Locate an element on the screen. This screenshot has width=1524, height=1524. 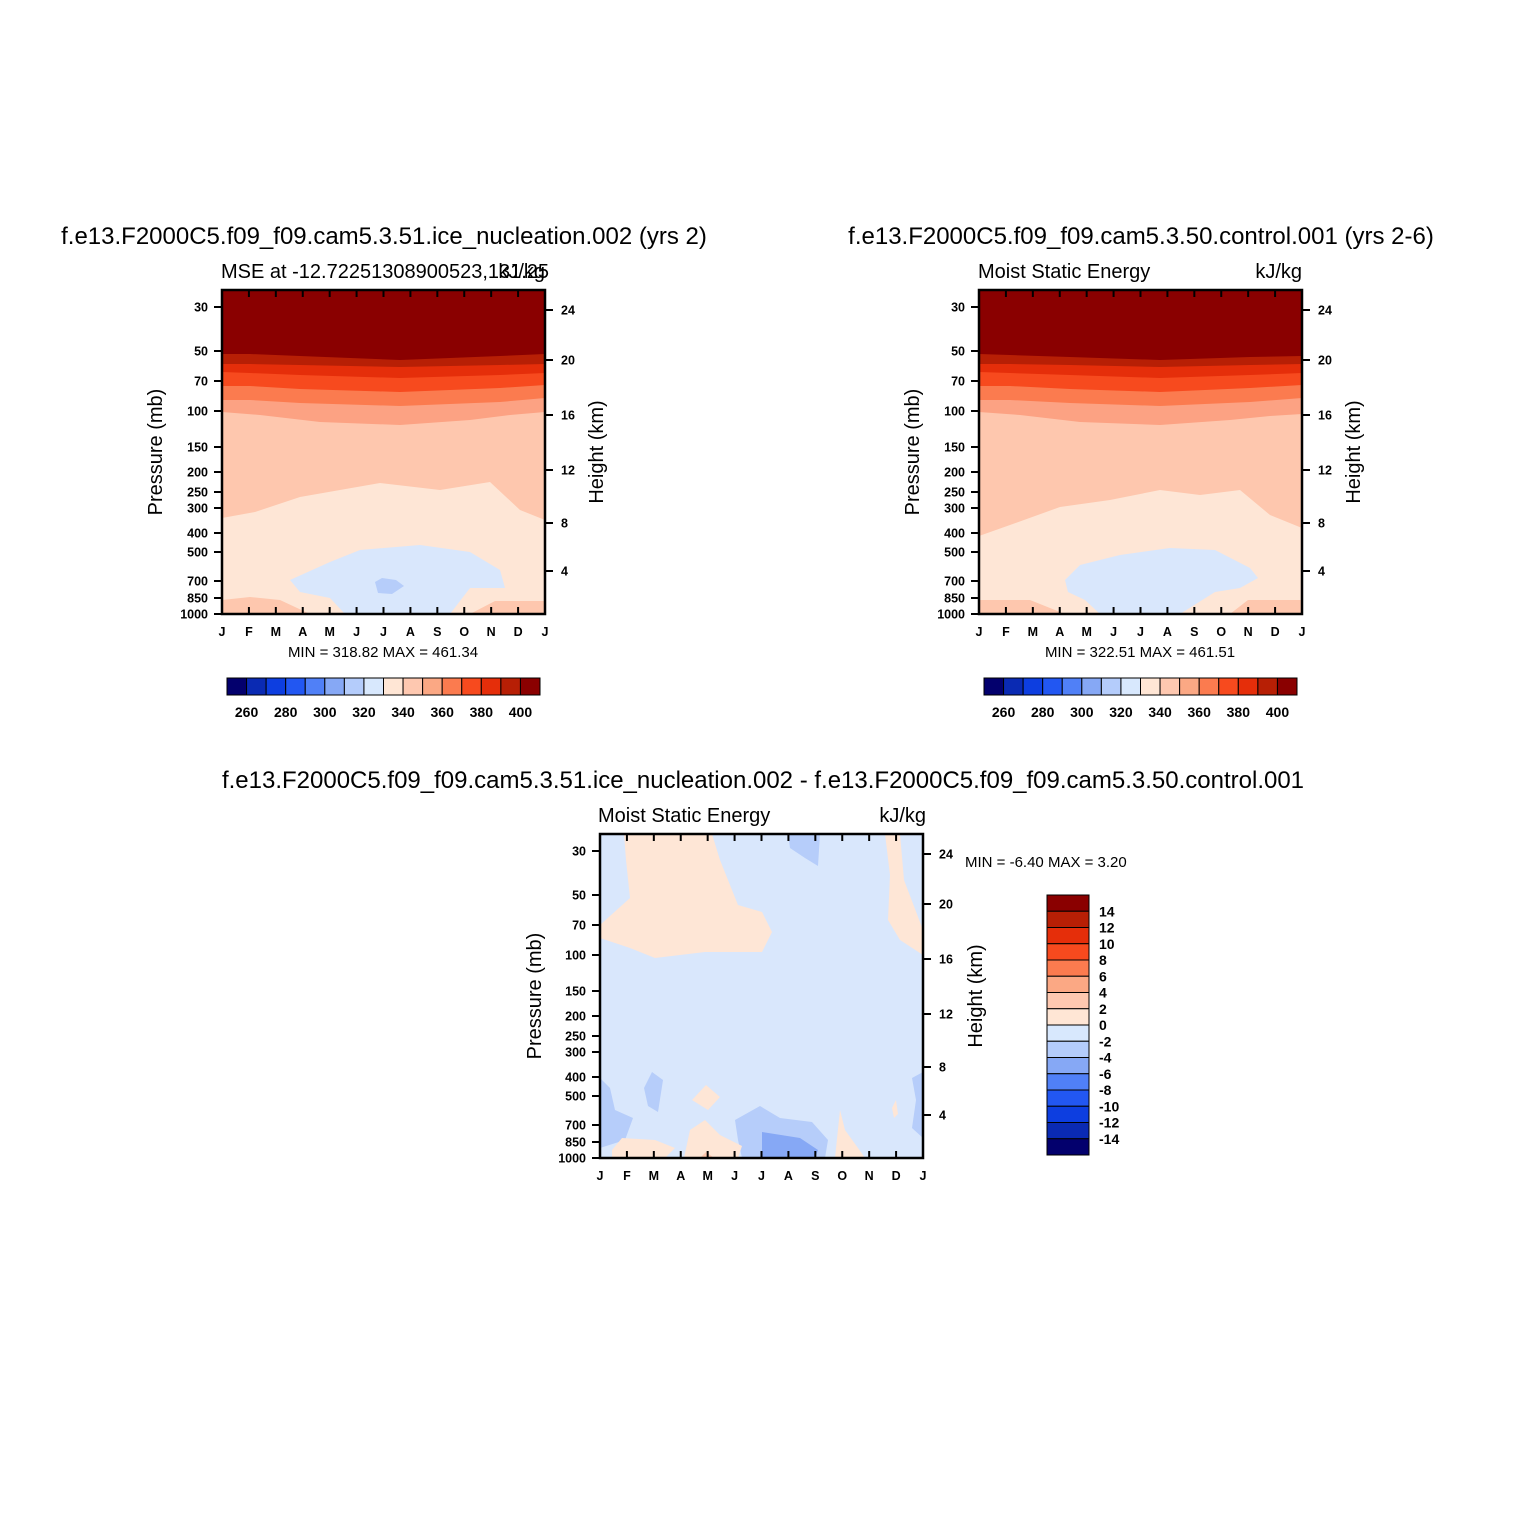
colorbar-label-diff: 14 is located at coordinates (1107, 911).